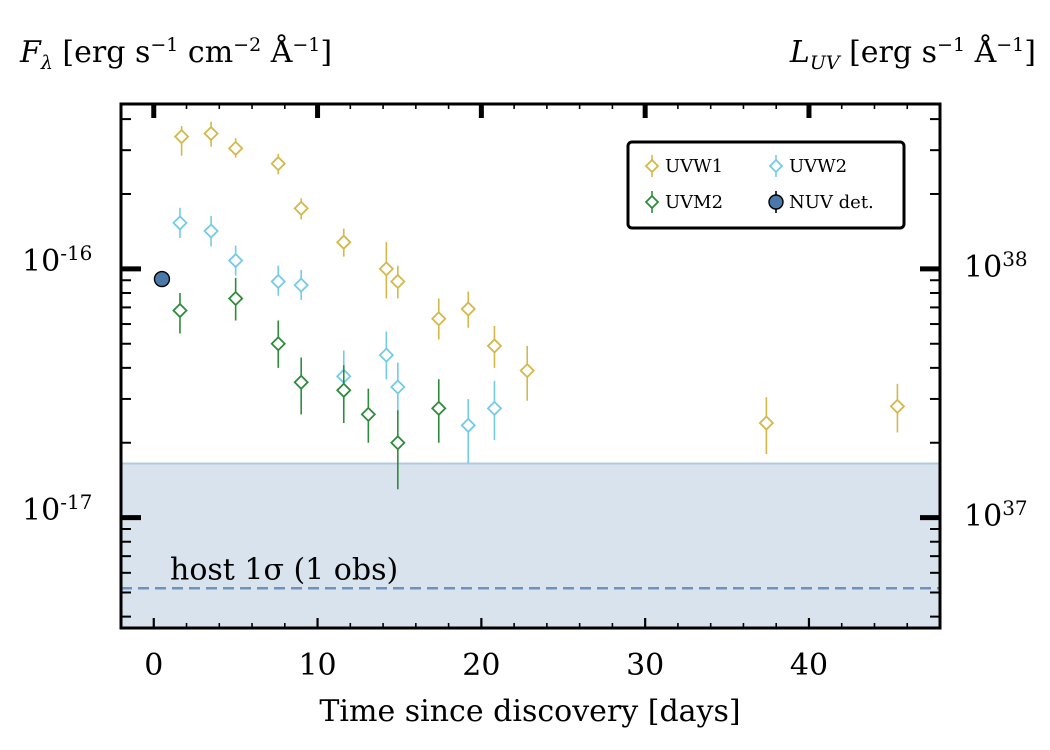  Describe the element at coordinates (645, 665) in the screenshot. I see `x-tick-label: 30` at that location.